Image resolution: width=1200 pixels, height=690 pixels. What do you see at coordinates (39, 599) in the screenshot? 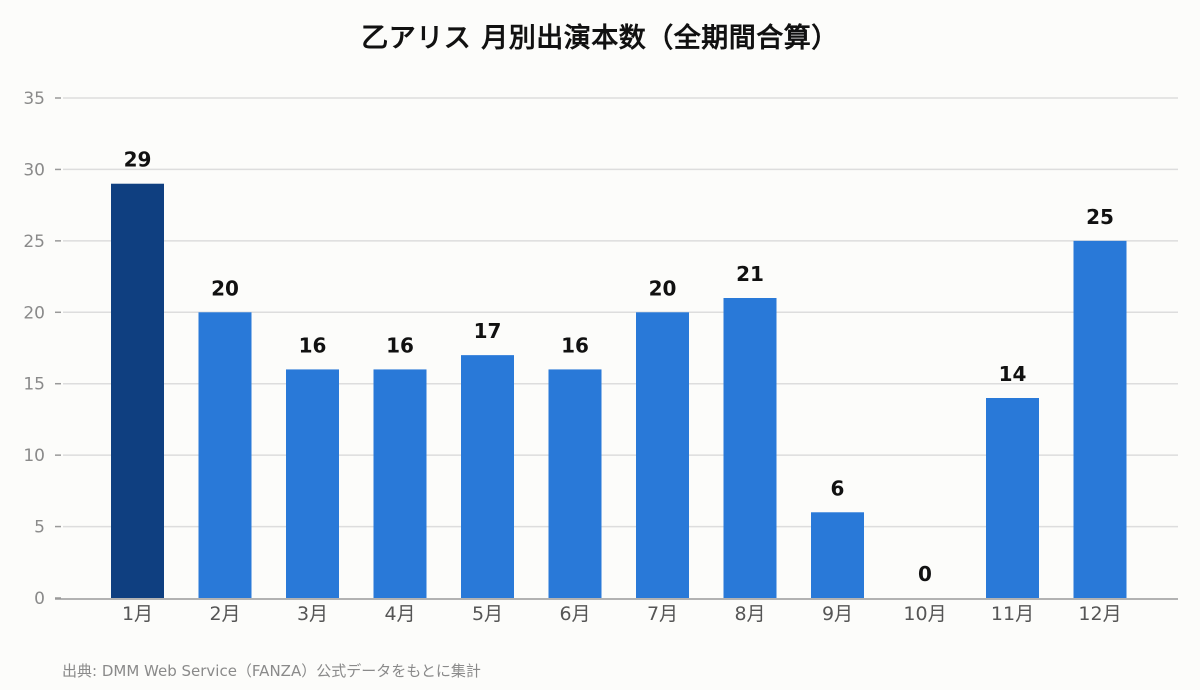
I see `y-tick-label: 0` at bounding box center [39, 599].